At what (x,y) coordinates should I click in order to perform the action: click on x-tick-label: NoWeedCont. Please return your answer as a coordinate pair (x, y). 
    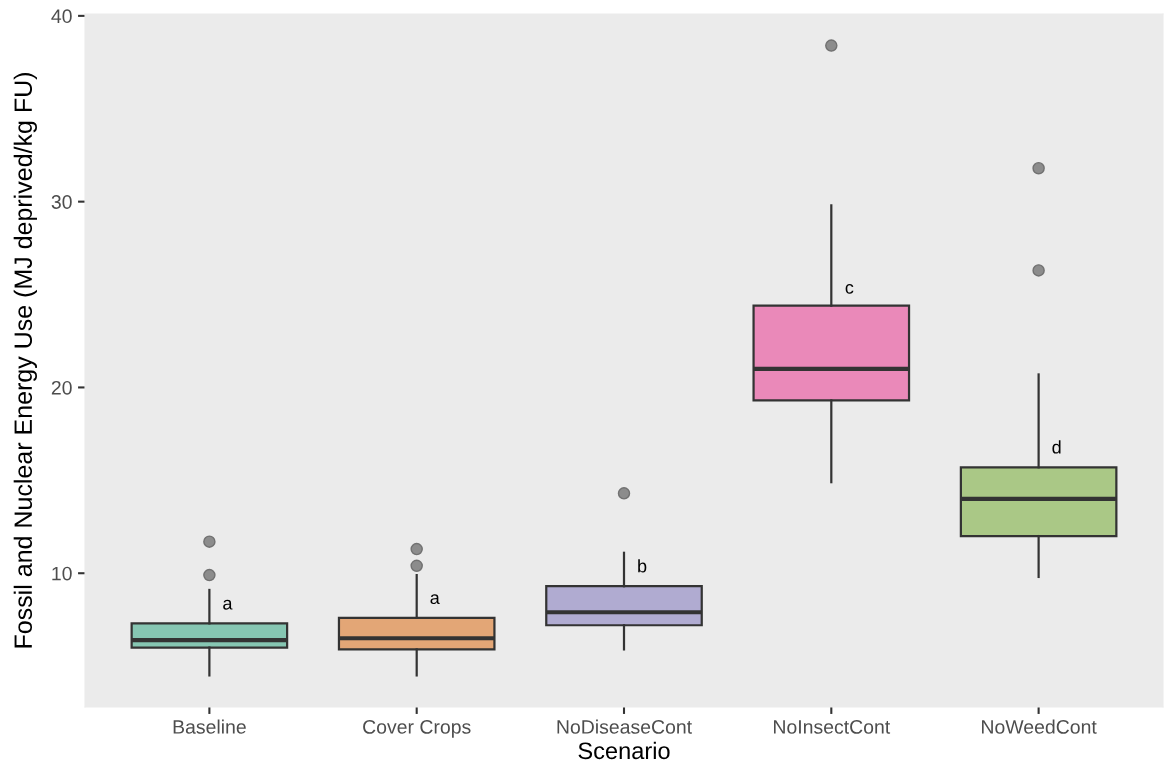
    Looking at the image, I should click on (1039, 726).